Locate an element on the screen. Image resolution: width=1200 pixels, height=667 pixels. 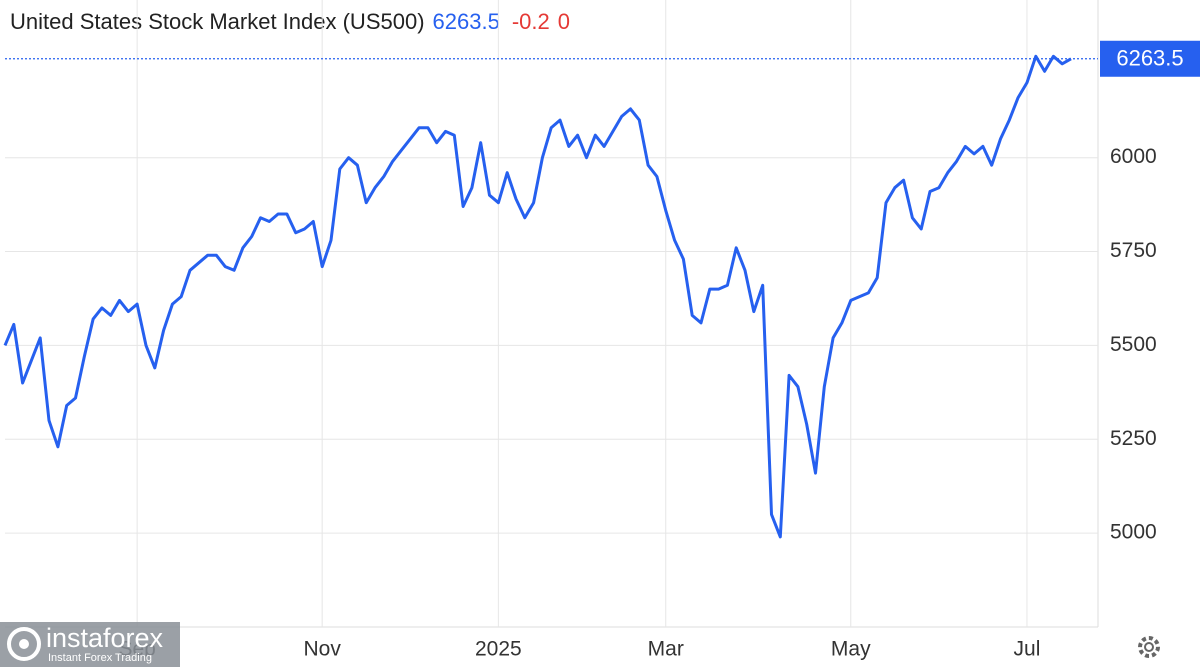
last-price-label: 6263.5 is located at coordinates (1149, 58).